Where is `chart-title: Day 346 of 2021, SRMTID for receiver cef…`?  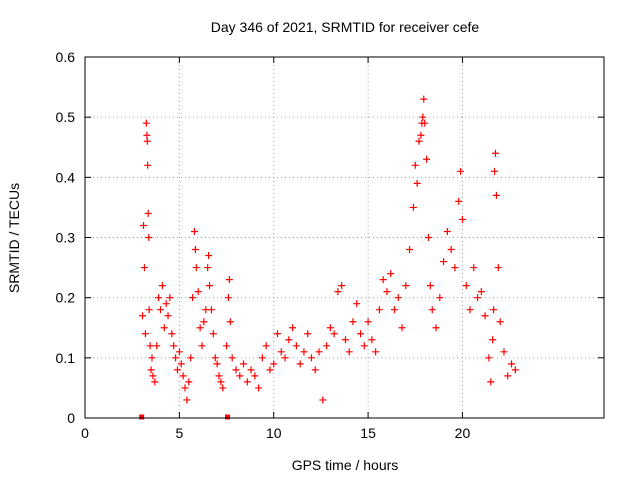 chart-title: Day 346 of 2021, SRMTID for receiver cef… is located at coordinates (345, 27).